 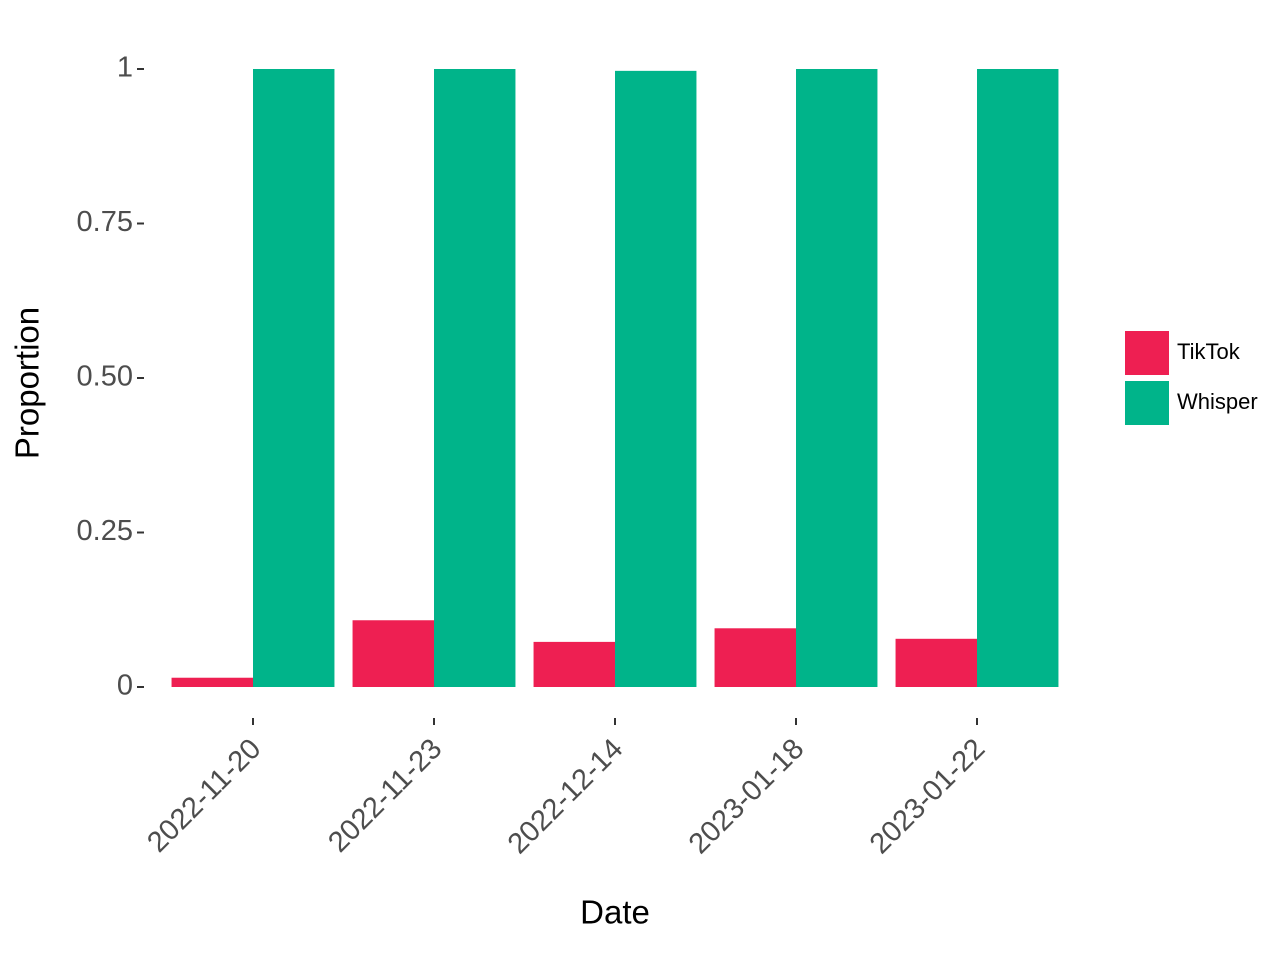 What do you see at coordinates (27, 383) in the screenshot?
I see `y-axis-title: Proportion` at bounding box center [27, 383].